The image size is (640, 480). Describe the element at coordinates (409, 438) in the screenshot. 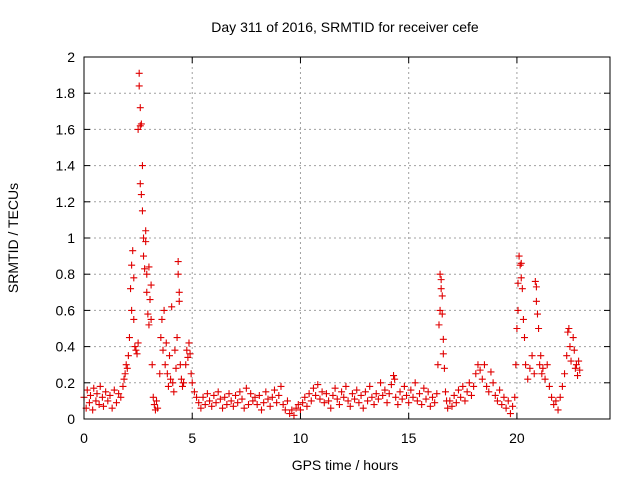

I see `x-tick-label: 15` at that location.